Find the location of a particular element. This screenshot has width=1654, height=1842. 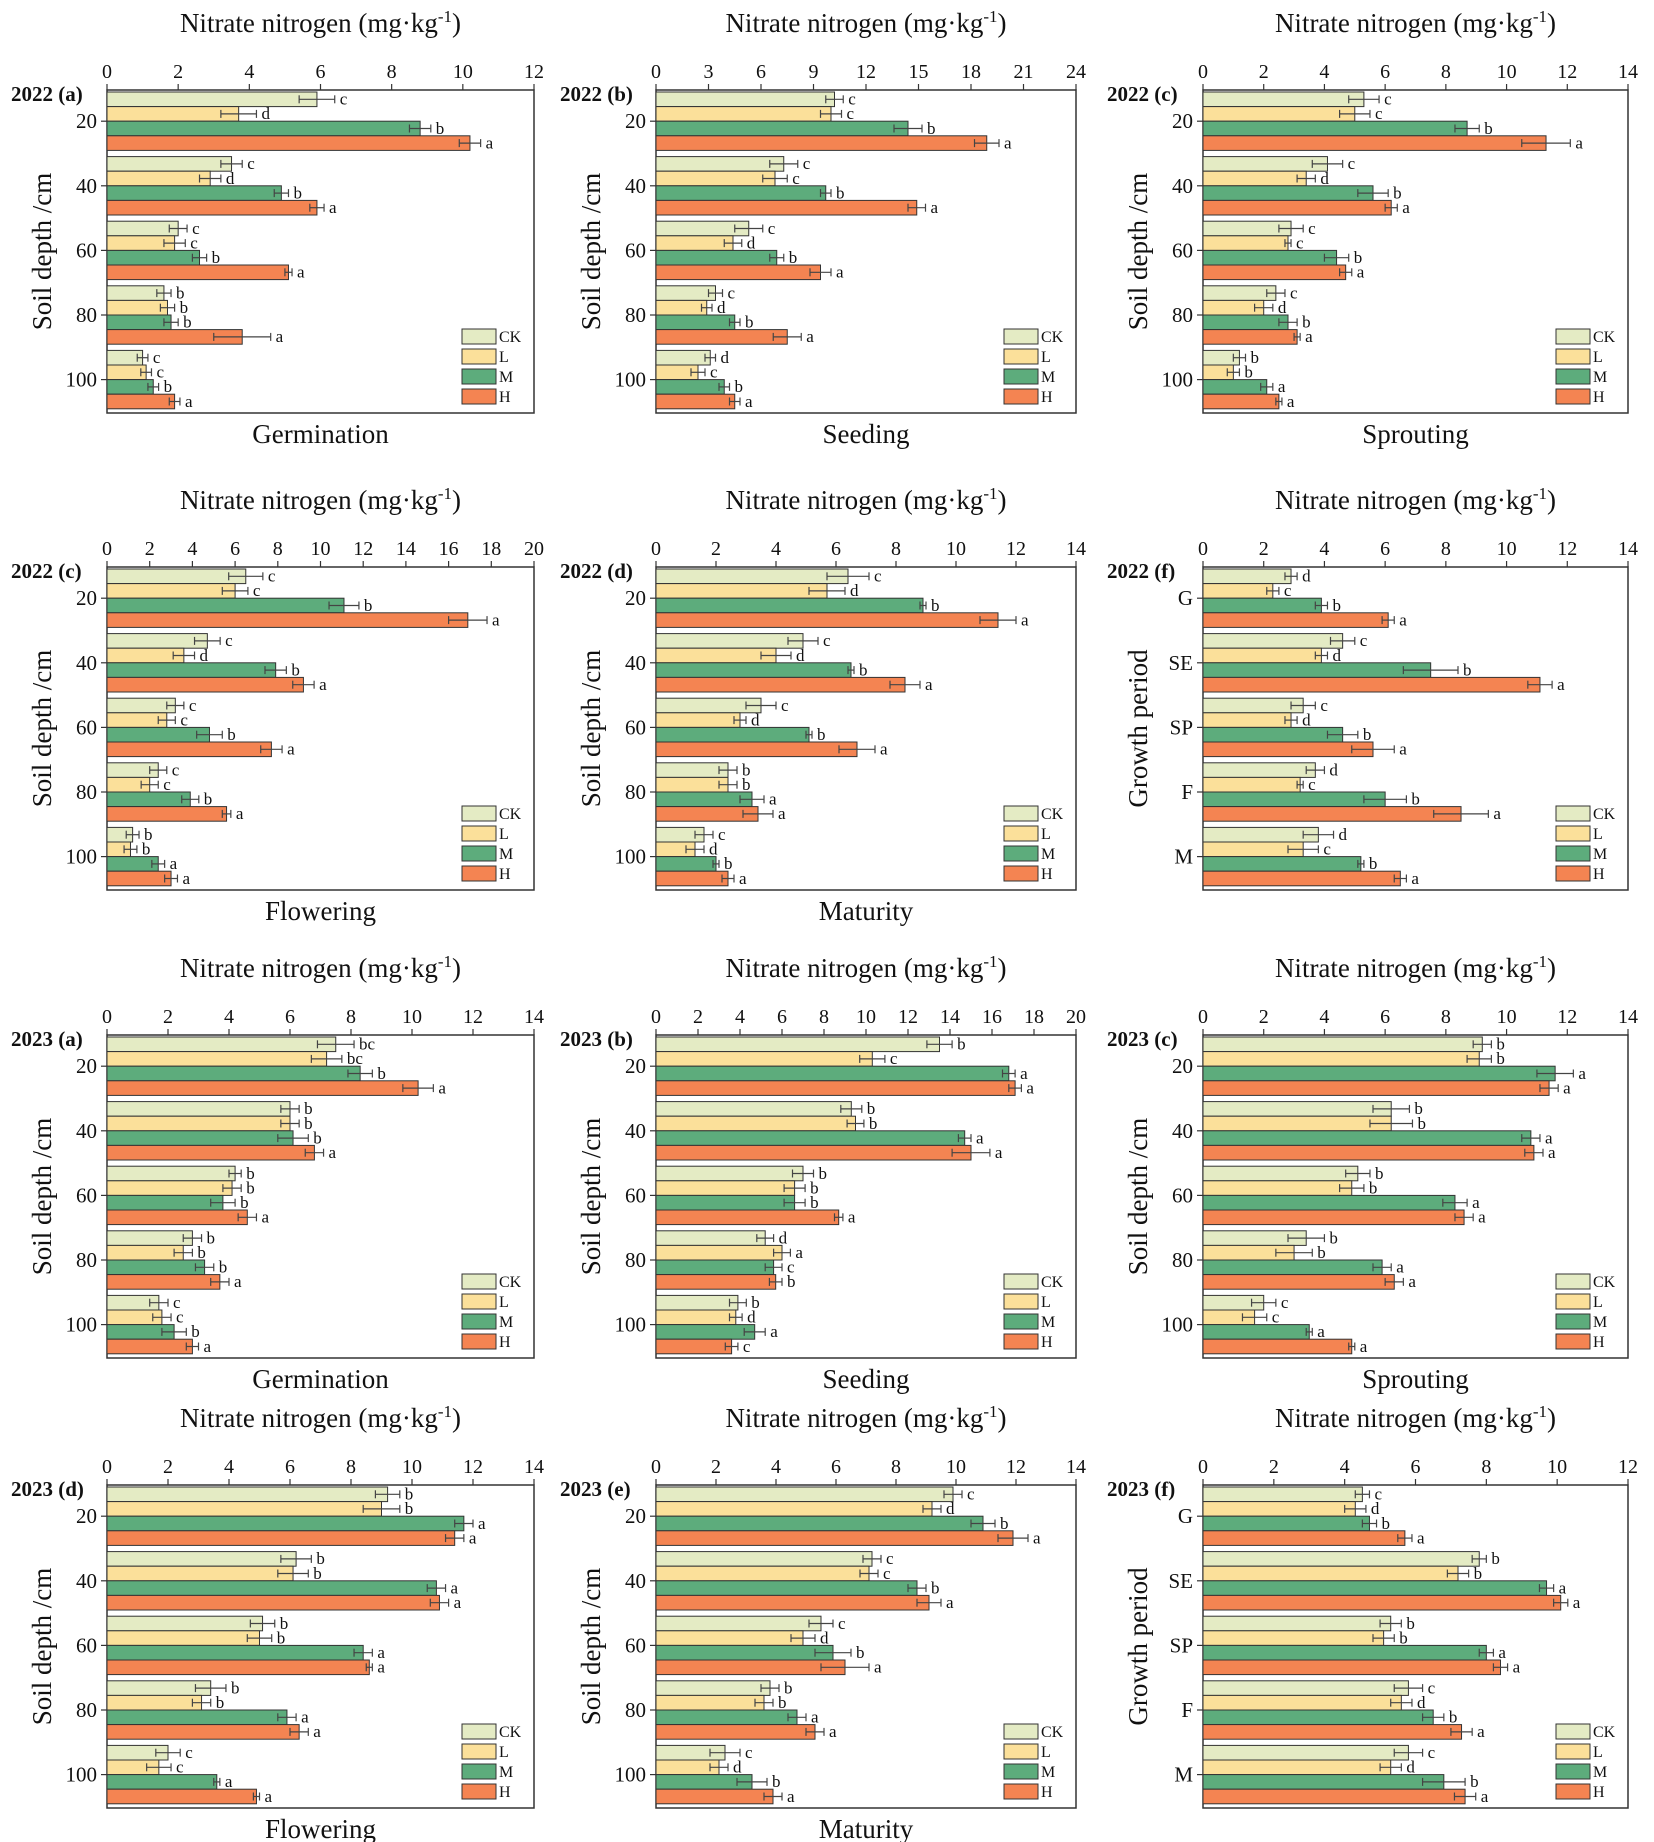

y-tick-label: 40 is located at coordinates (1182, 186).